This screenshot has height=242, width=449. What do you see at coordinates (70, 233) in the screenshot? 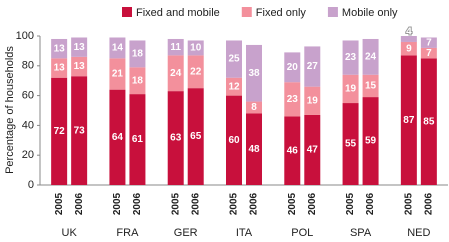
I see `group-label: UK` at bounding box center [70, 233].